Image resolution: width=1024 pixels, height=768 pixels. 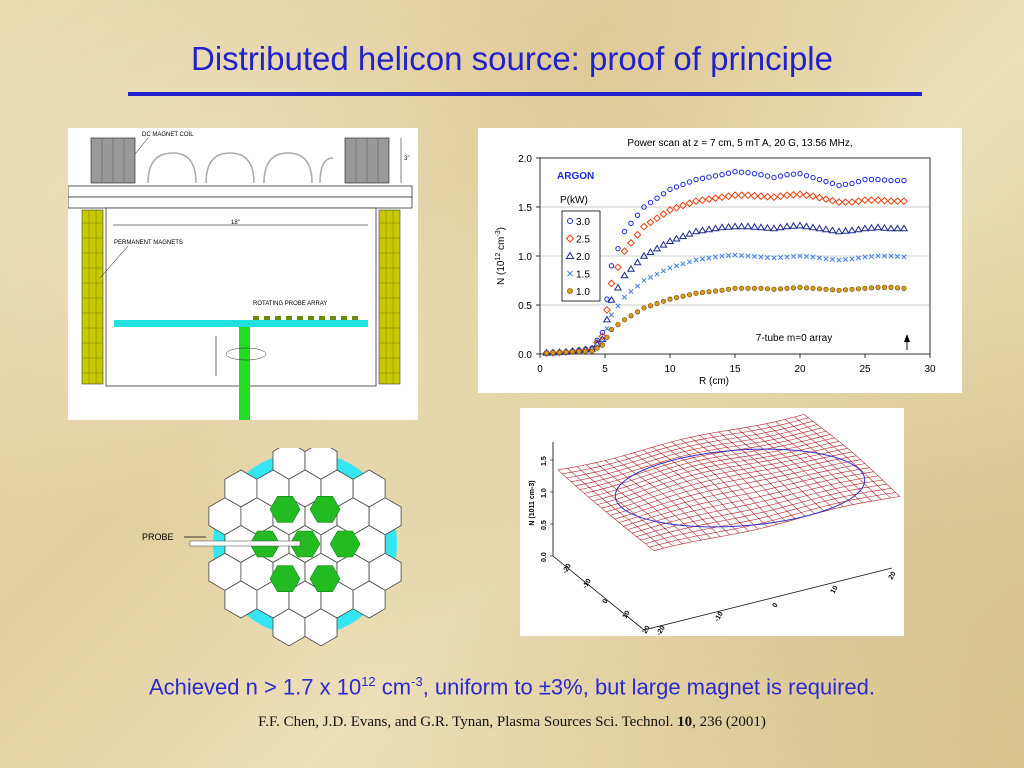 What do you see at coordinates (577, 257) in the screenshot?
I see `legend-item: 2.0` at bounding box center [577, 257].